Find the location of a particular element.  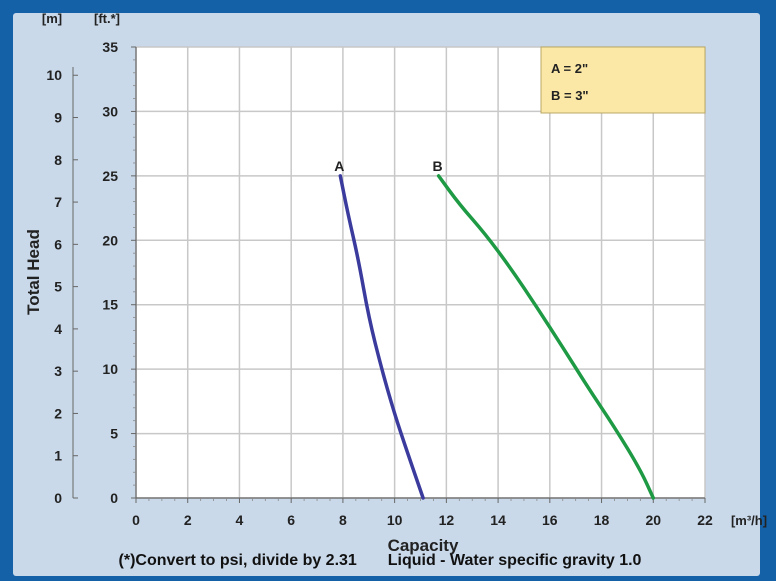

x-tick-label: 14 is located at coordinates (498, 520).